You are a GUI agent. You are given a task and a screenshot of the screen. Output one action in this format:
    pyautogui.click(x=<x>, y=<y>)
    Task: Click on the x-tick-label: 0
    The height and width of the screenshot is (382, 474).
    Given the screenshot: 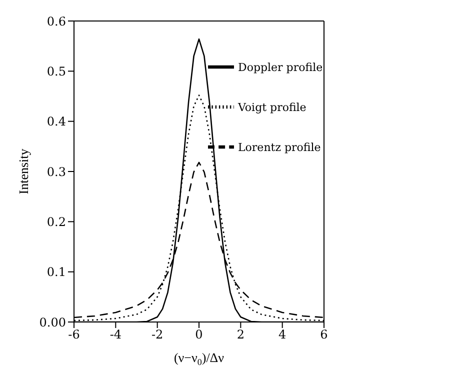 What is the action you would take?
    pyautogui.click(x=199, y=335)
    